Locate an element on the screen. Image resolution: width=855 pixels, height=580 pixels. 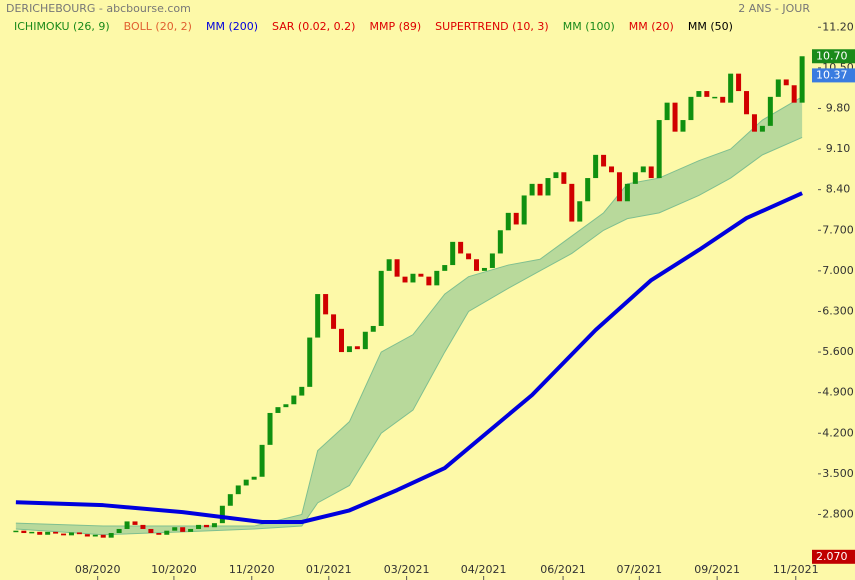
x-tick-label: 01/2021 is located at coordinates (329, 569).